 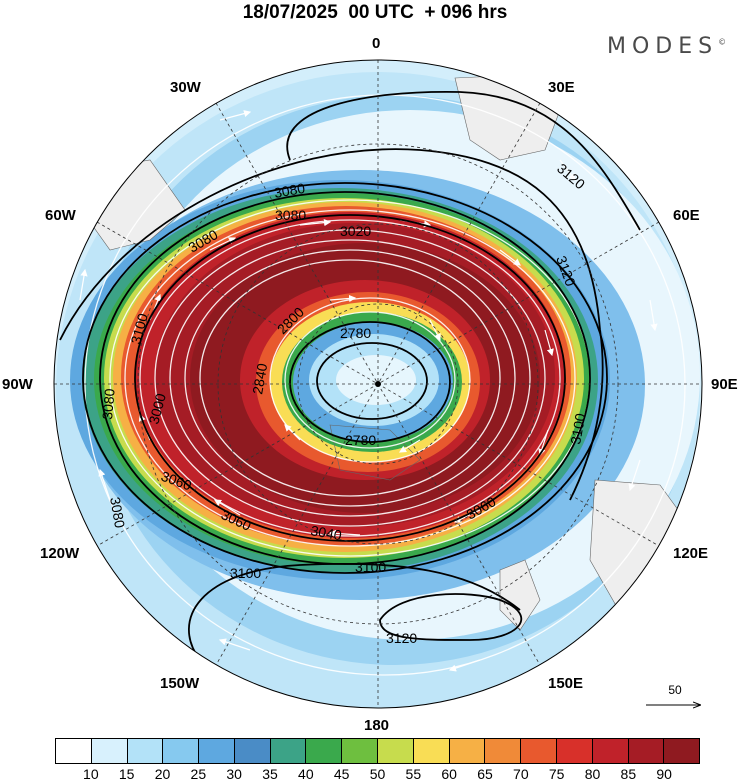 What do you see at coordinates (234, 774) in the screenshot?
I see `colorbar-tick-label: 30` at bounding box center [234, 774].